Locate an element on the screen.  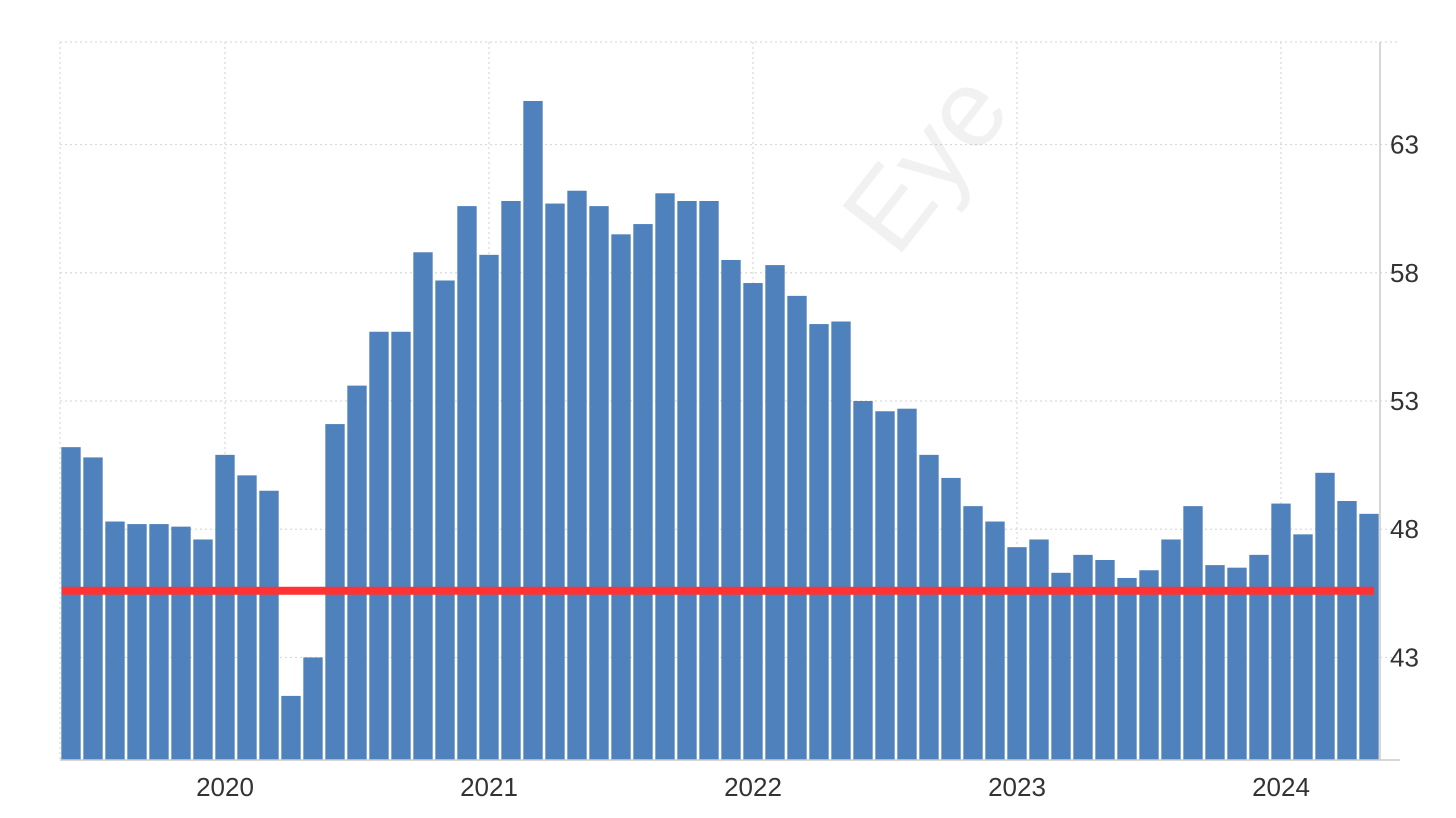
y-tick-label: 58 is located at coordinates (1404, 273).